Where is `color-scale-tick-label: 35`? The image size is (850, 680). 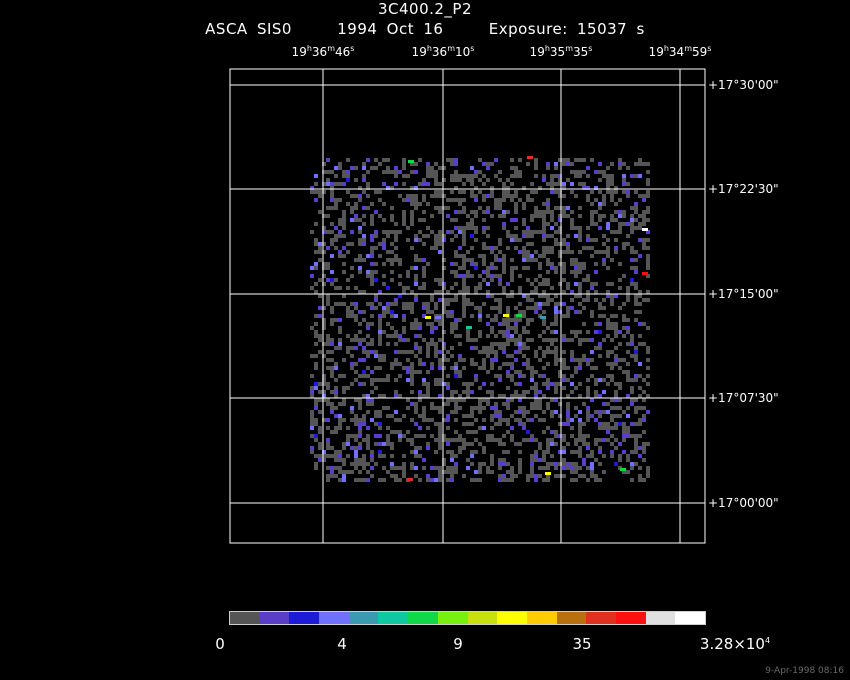
color-scale-tick-label: 35 is located at coordinates (582, 644).